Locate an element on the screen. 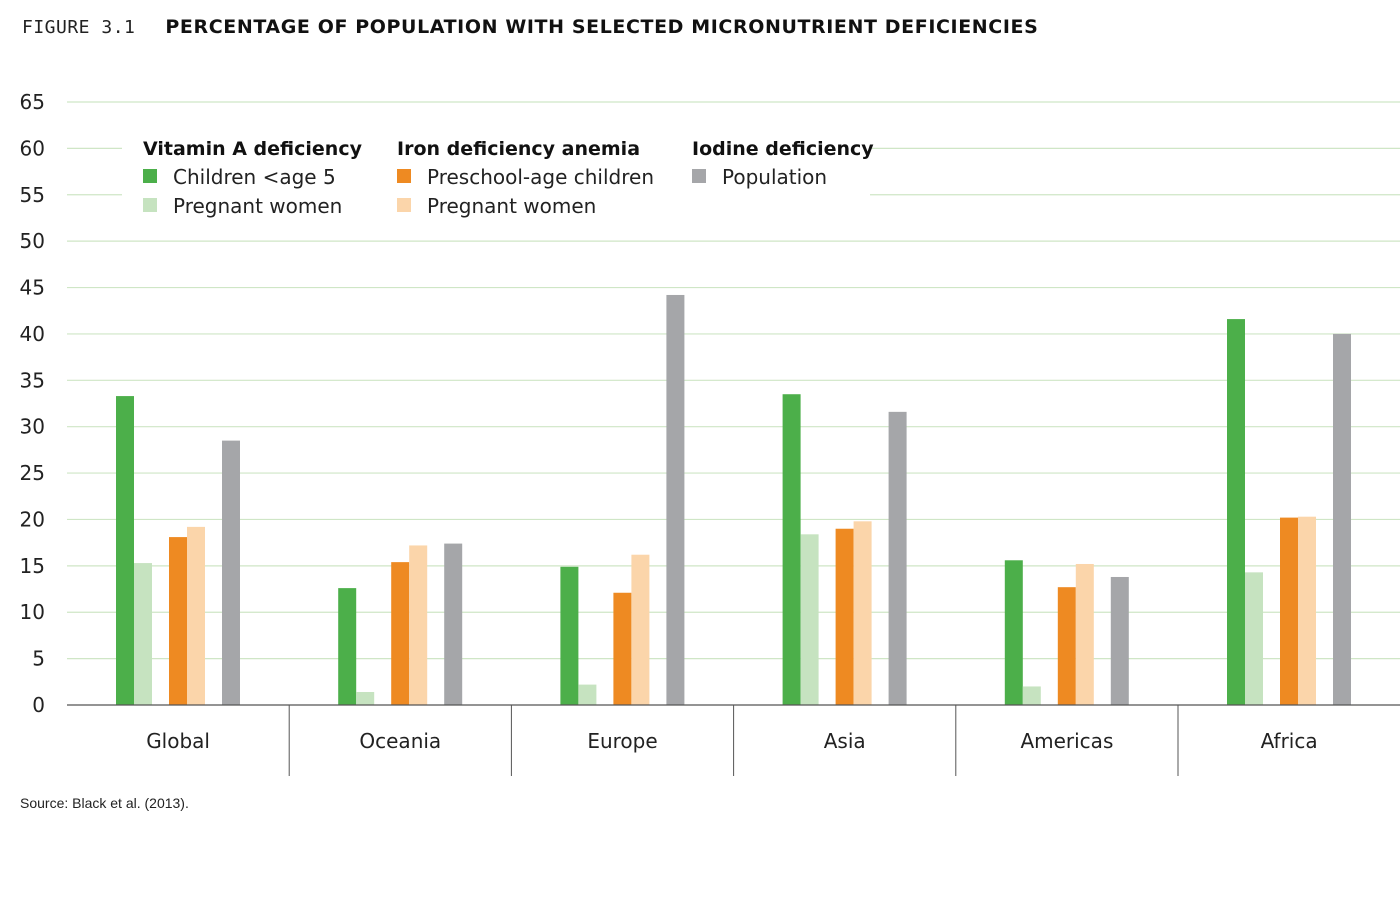  y-axis-tick-labels: 0 5 10 15 20 25 30 35 40 45 50 55 60 65 is located at coordinates (32, 403).